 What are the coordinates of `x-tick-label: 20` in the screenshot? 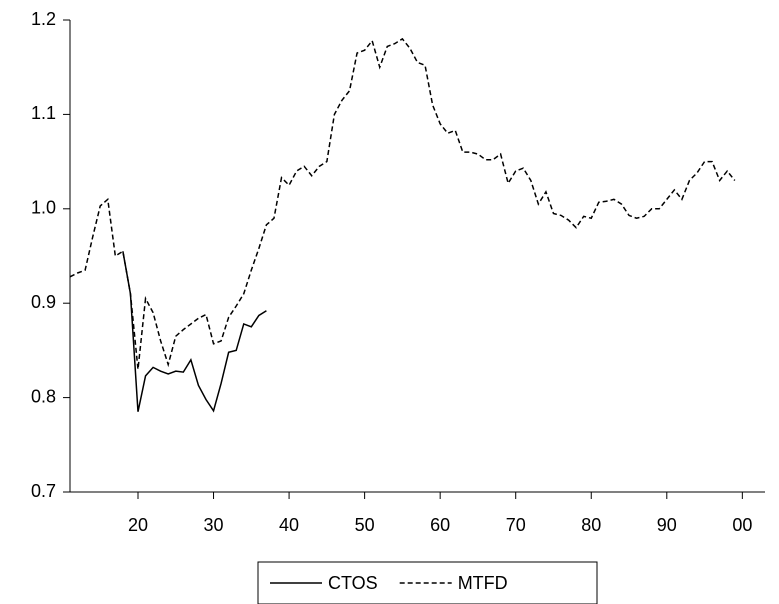 It's located at (138, 525).